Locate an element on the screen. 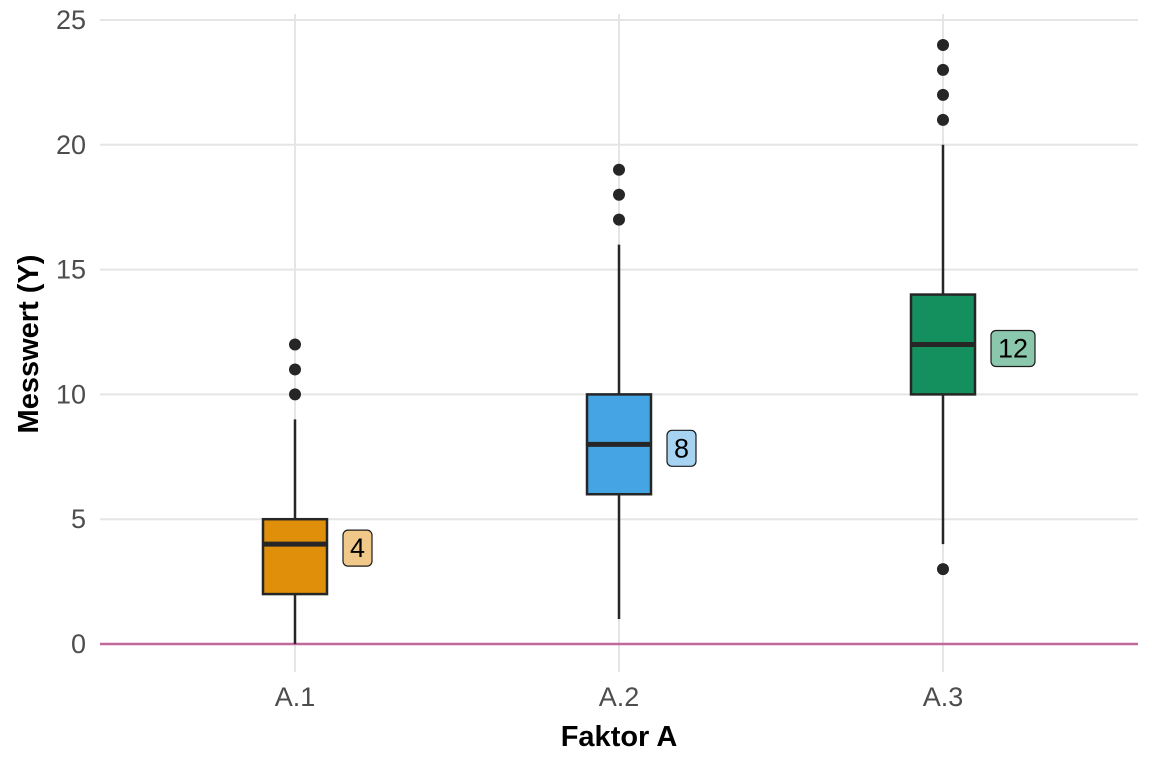 The image size is (1152, 768). median-label-a3: 12 is located at coordinates (1013, 348).